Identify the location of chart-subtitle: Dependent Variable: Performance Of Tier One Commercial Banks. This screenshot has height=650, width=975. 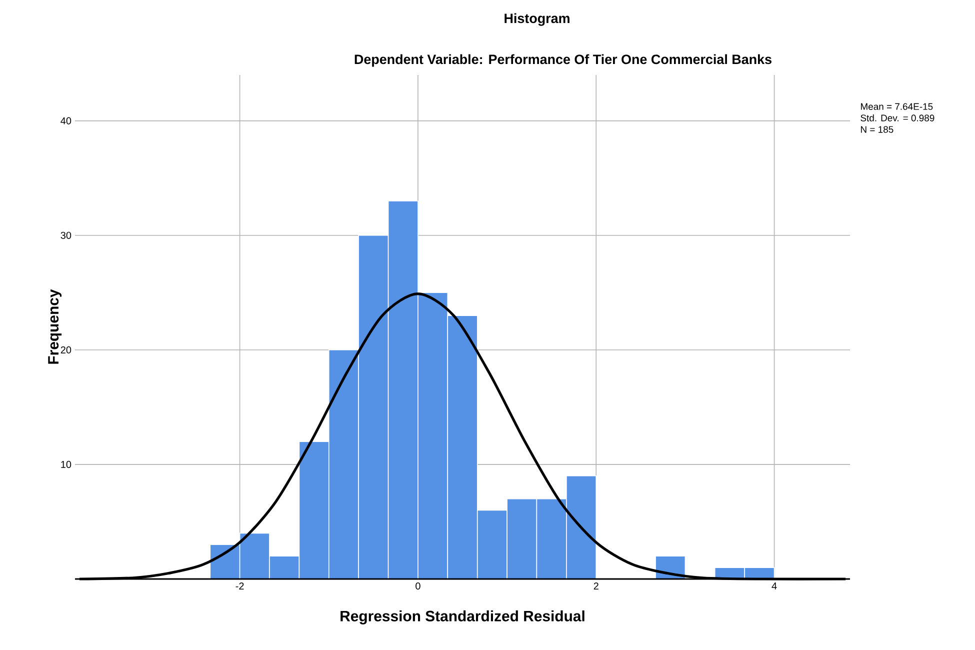
(563, 60).